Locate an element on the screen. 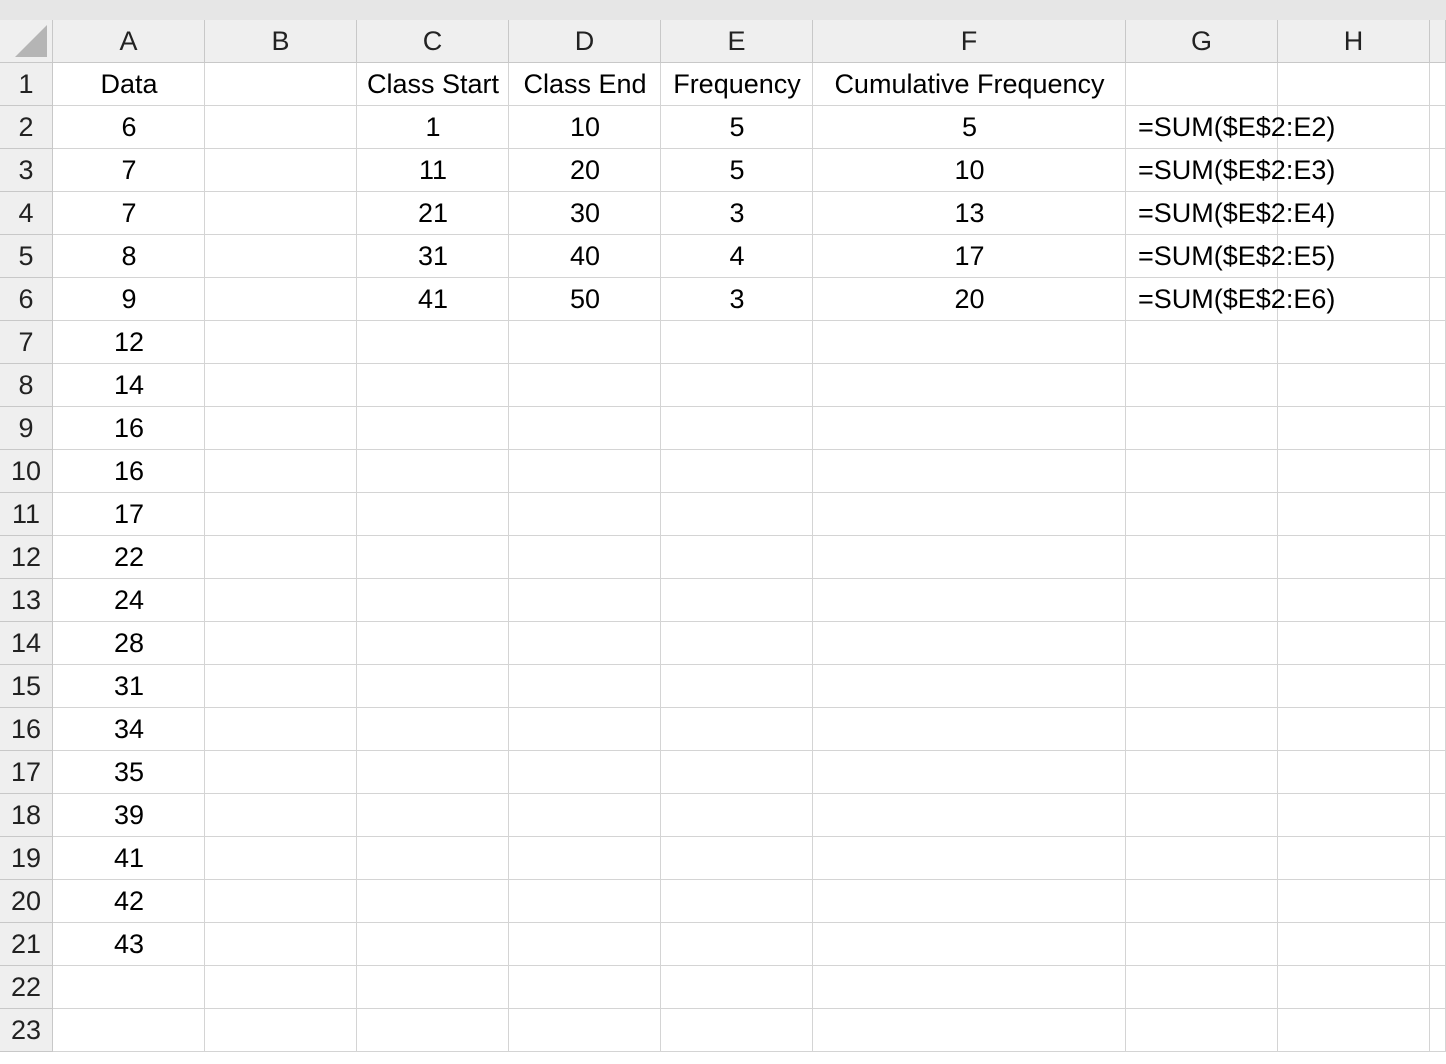  column-header: A is located at coordinates (129, 41).